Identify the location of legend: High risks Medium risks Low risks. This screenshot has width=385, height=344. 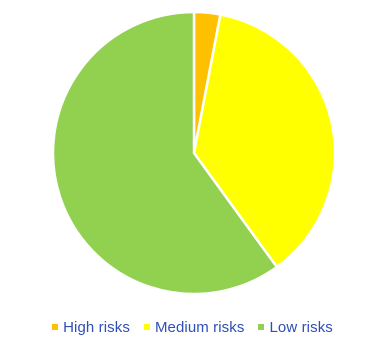
(192, 327).